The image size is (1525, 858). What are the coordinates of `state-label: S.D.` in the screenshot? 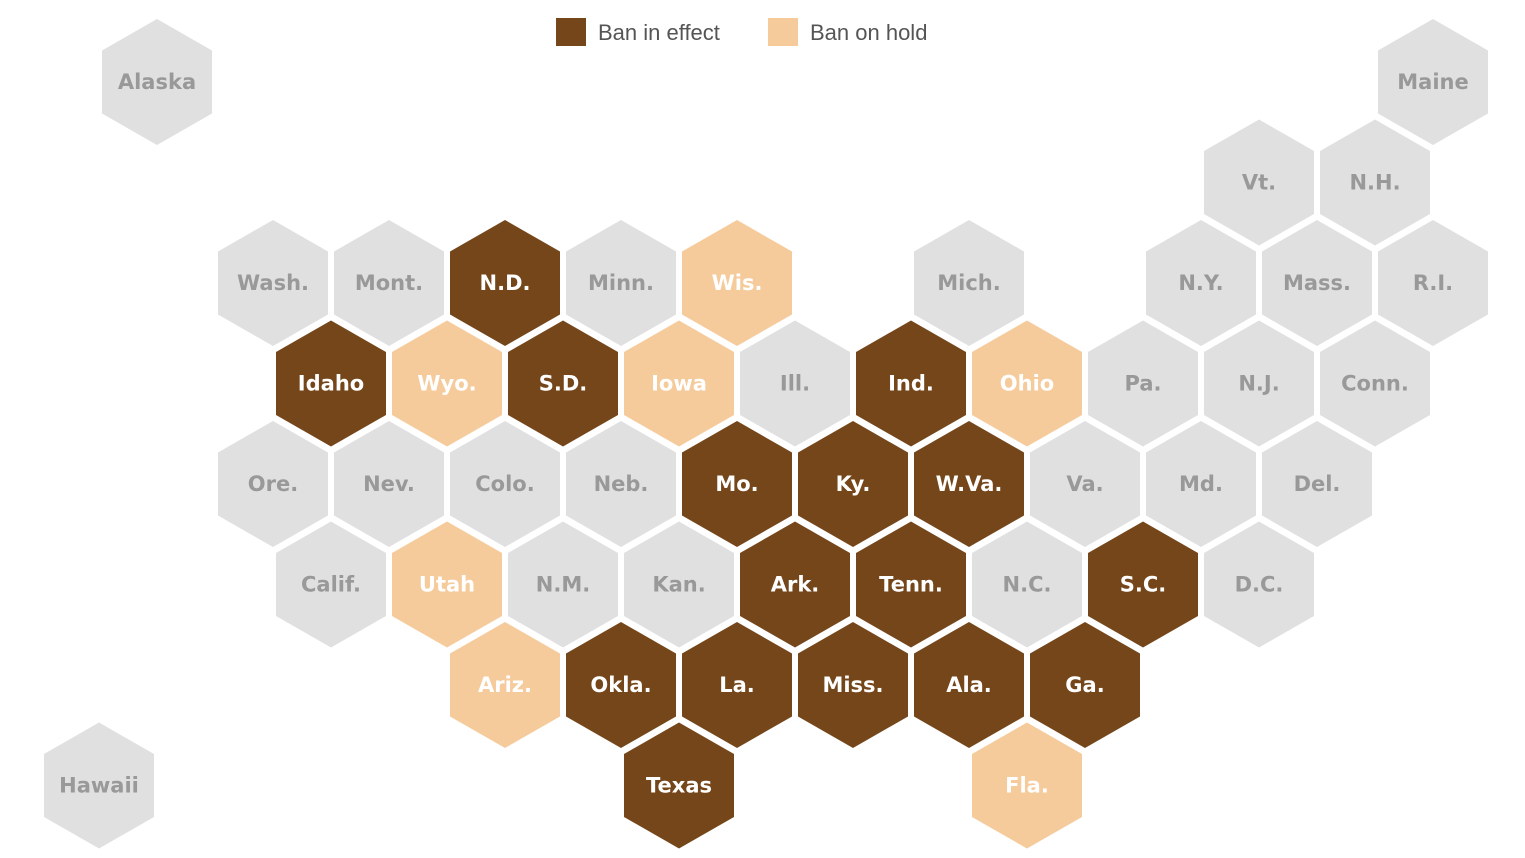 It's located at (563, 384).